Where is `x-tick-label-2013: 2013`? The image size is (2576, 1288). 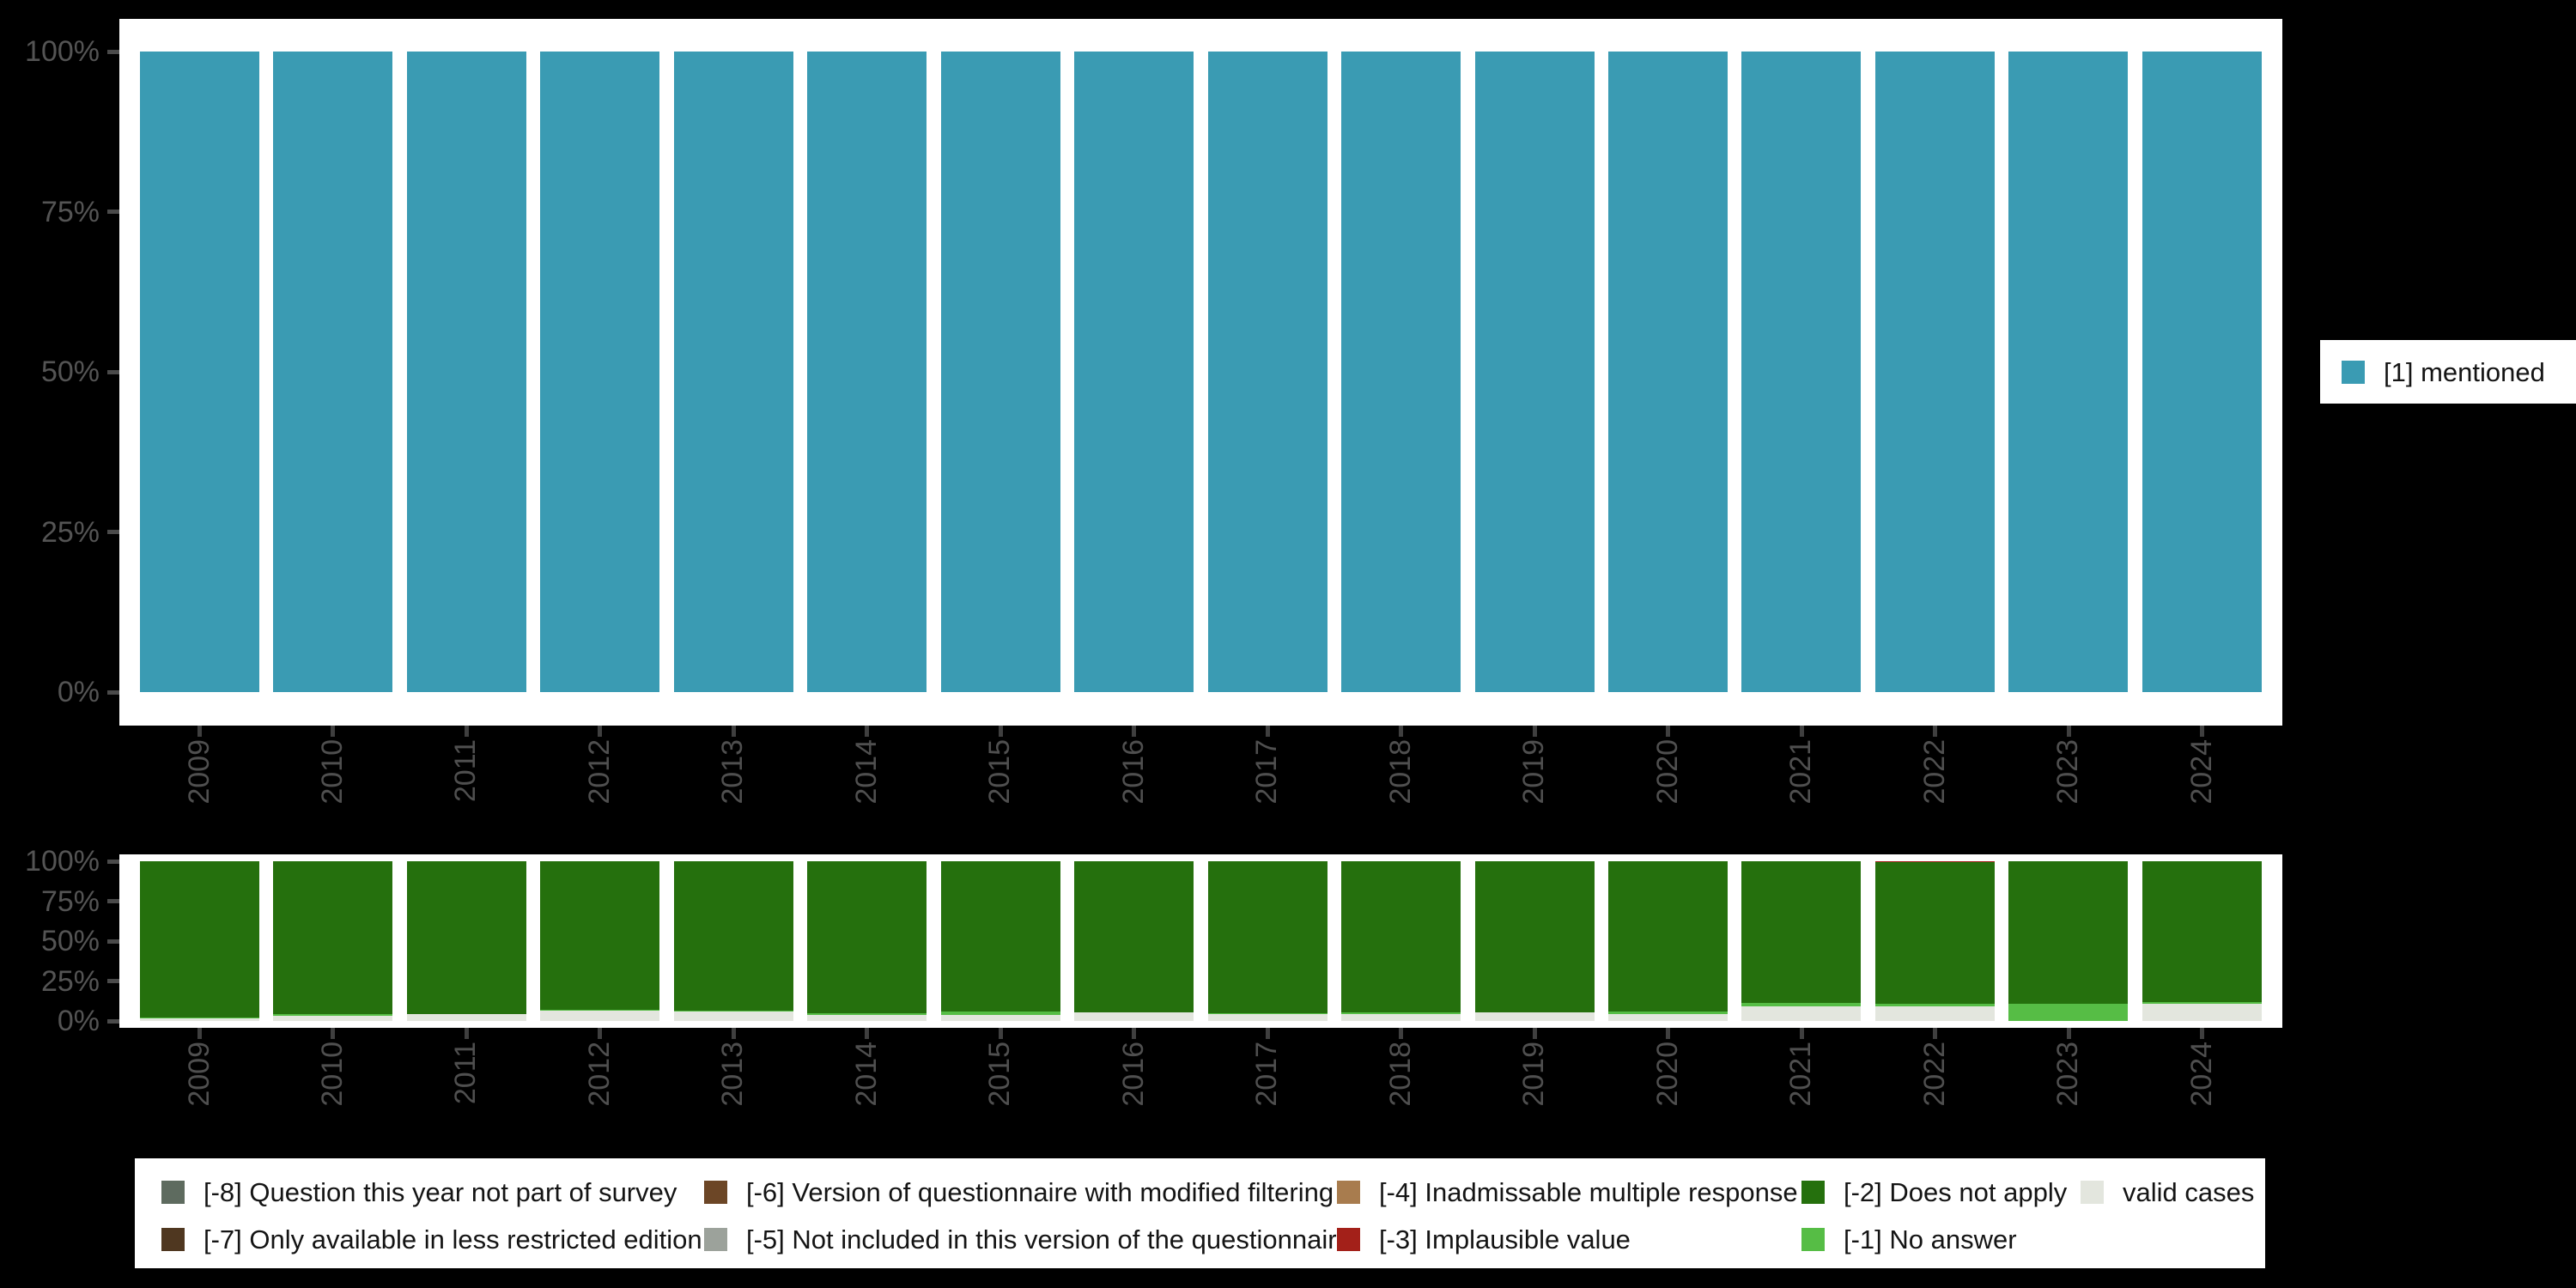
x-tick-label-2013: 2013 is located at coordinates (733, 772).